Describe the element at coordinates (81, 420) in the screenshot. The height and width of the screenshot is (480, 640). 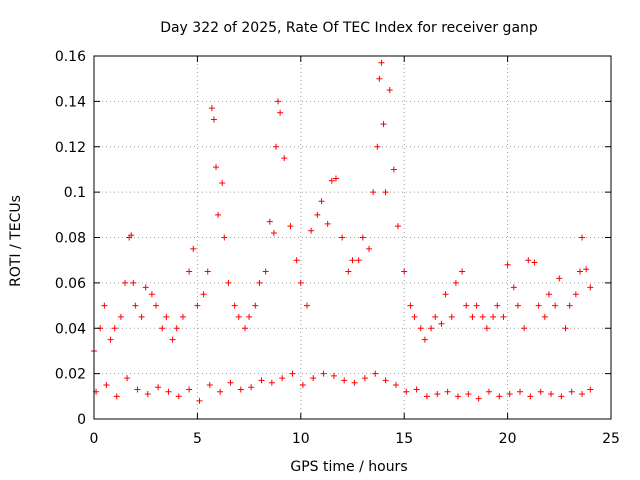
I see `y-tick-label: 0` at that location.